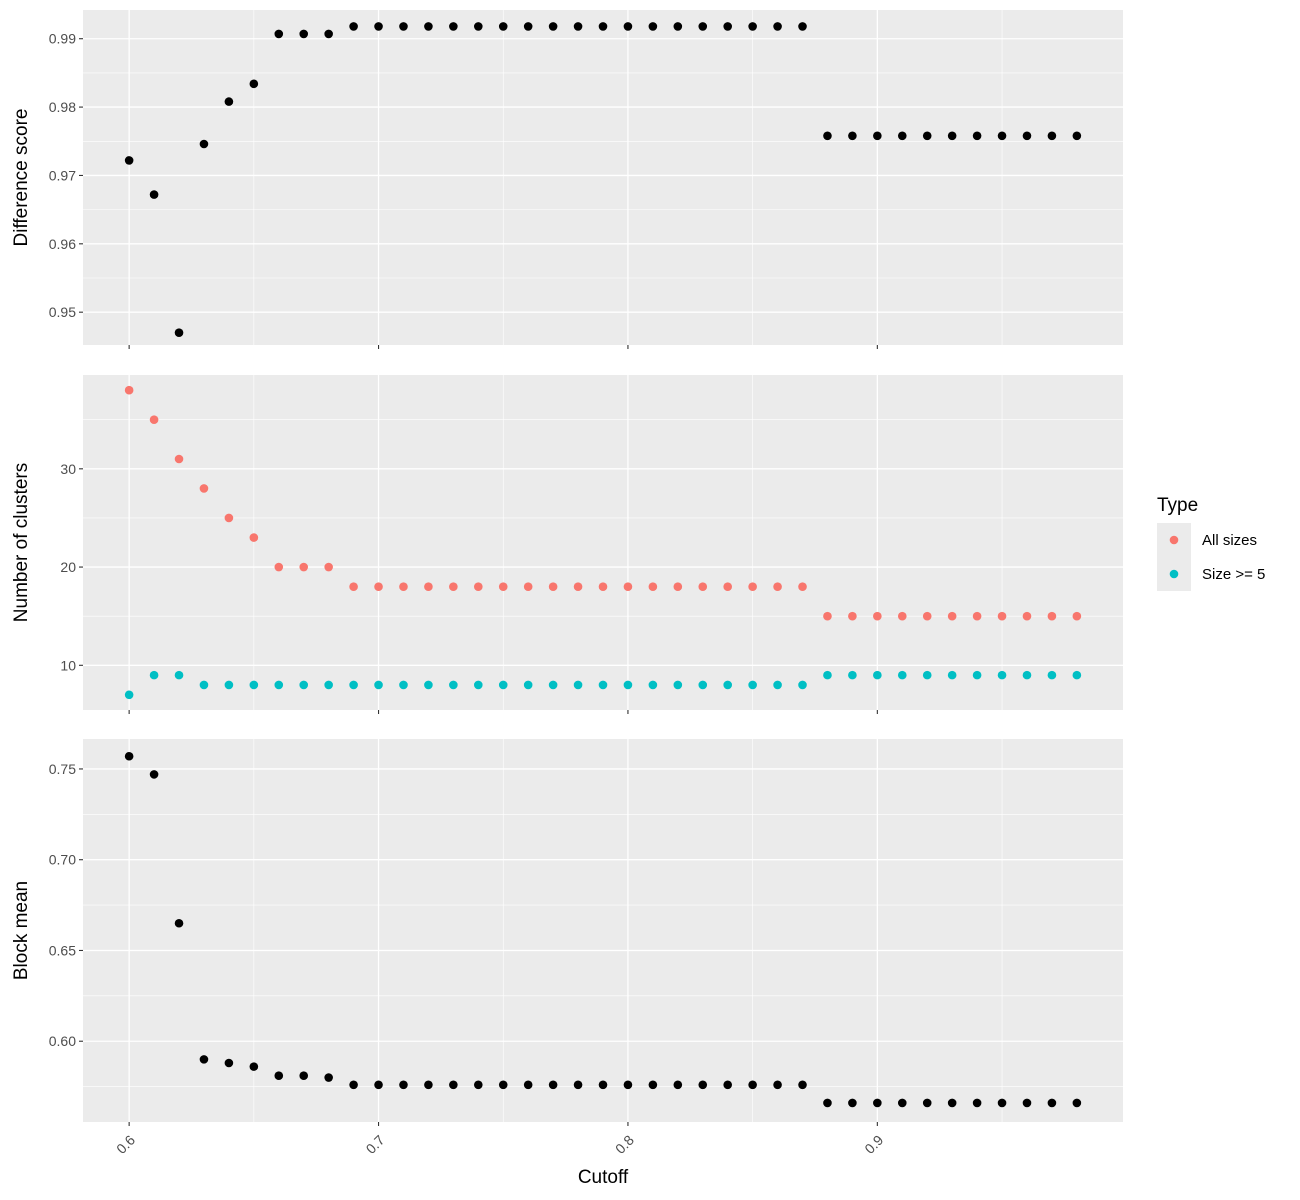 The width and height of the screenshot is (1300, 1200). I want to click on y-axis-title: Difference score, so click(21, 178).